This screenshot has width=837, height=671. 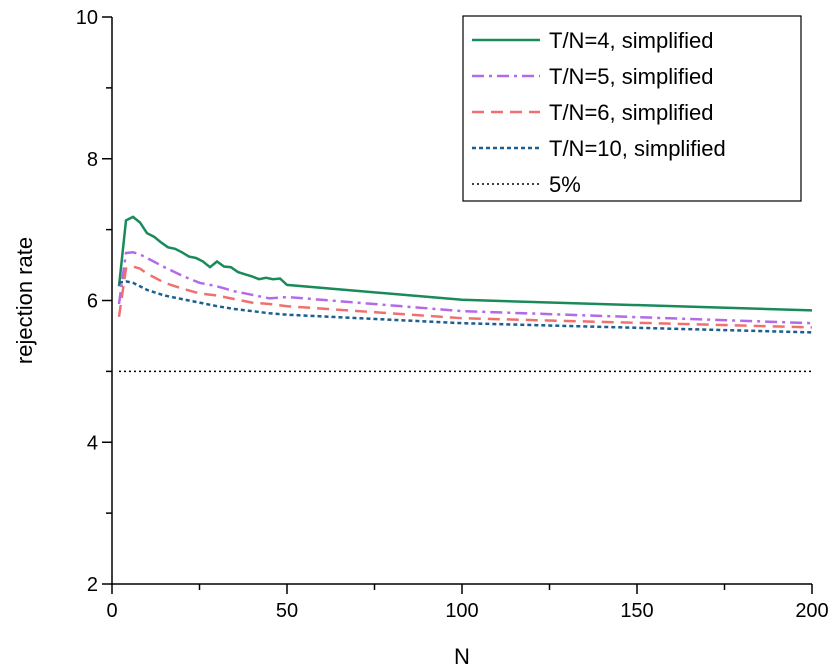 What do you see at coordinates (92, 160) in the screenshot?
I see `y-tick-label: 8` at bounding box center [92, 160].